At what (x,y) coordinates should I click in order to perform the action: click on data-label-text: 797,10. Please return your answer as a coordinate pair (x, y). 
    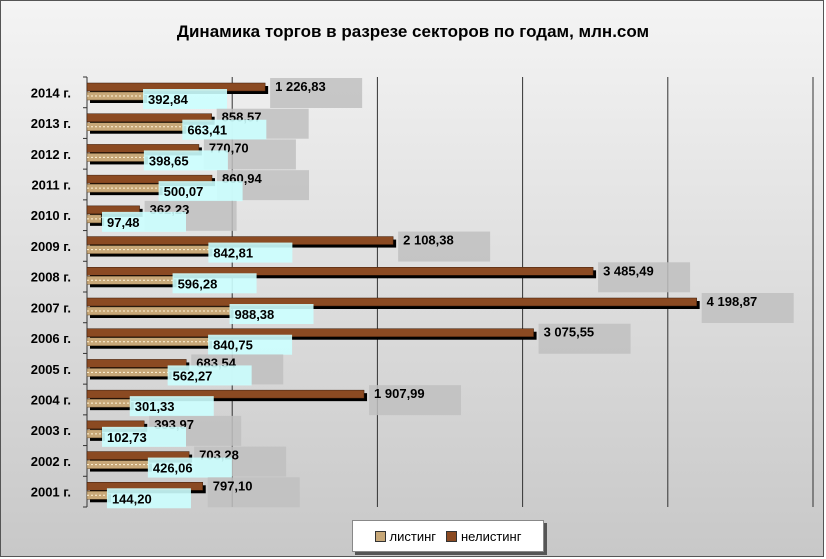
    Looking at the image, I should click on (233, 485).